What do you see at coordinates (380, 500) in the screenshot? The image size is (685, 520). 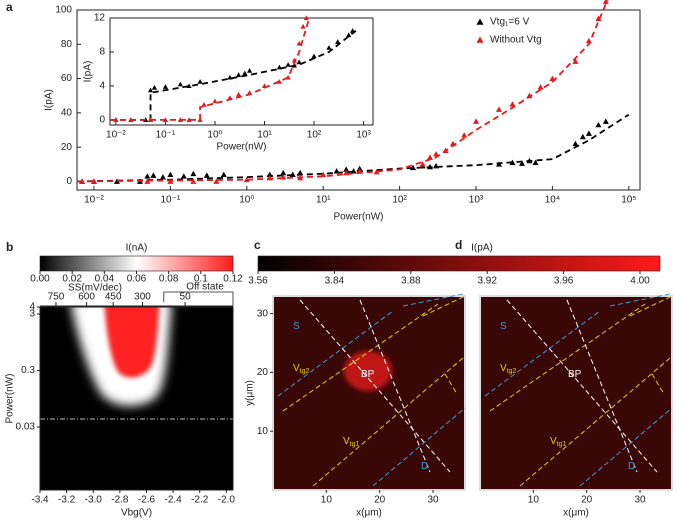 I see `x-tick-label: 20` at bounding box center [380, 500].